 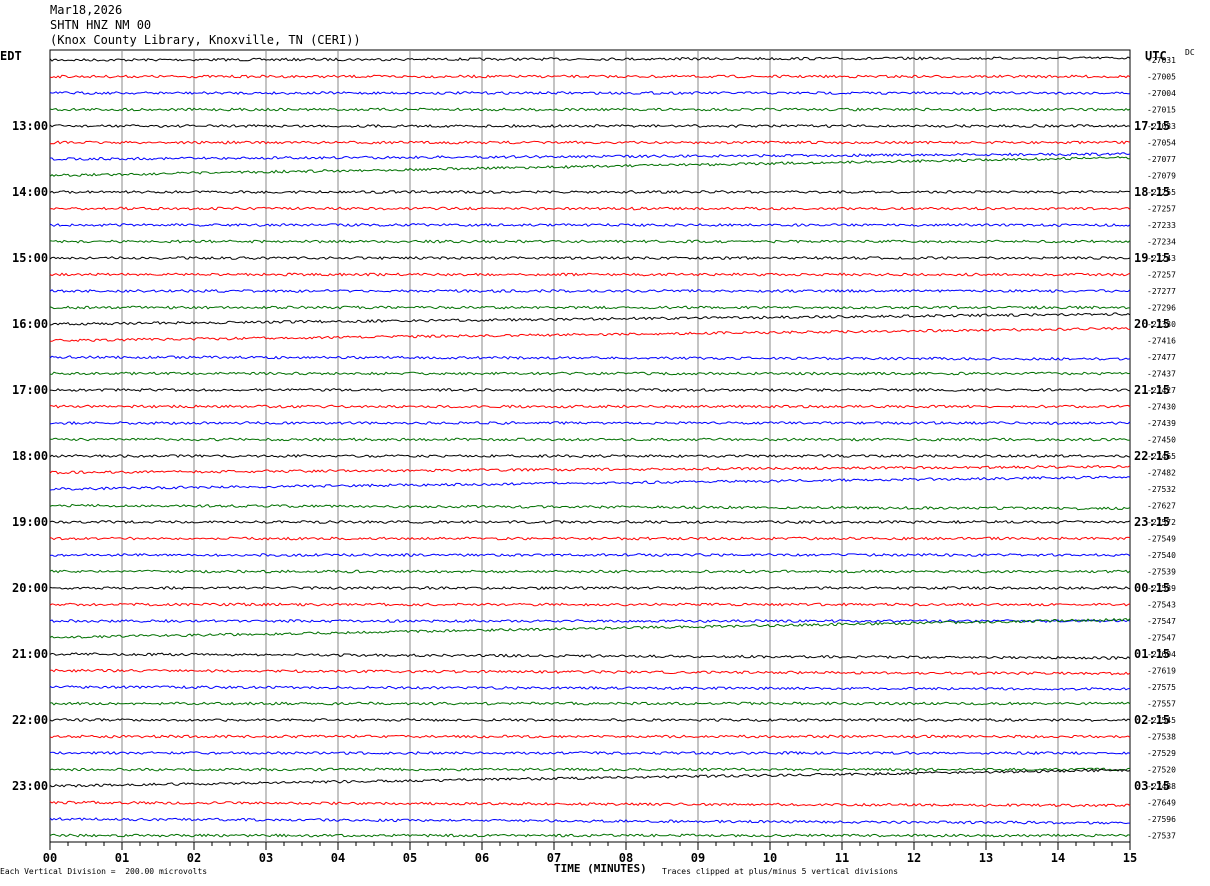 I want to click on right-hour-label: 21:15, so click(x=1152, y=390).